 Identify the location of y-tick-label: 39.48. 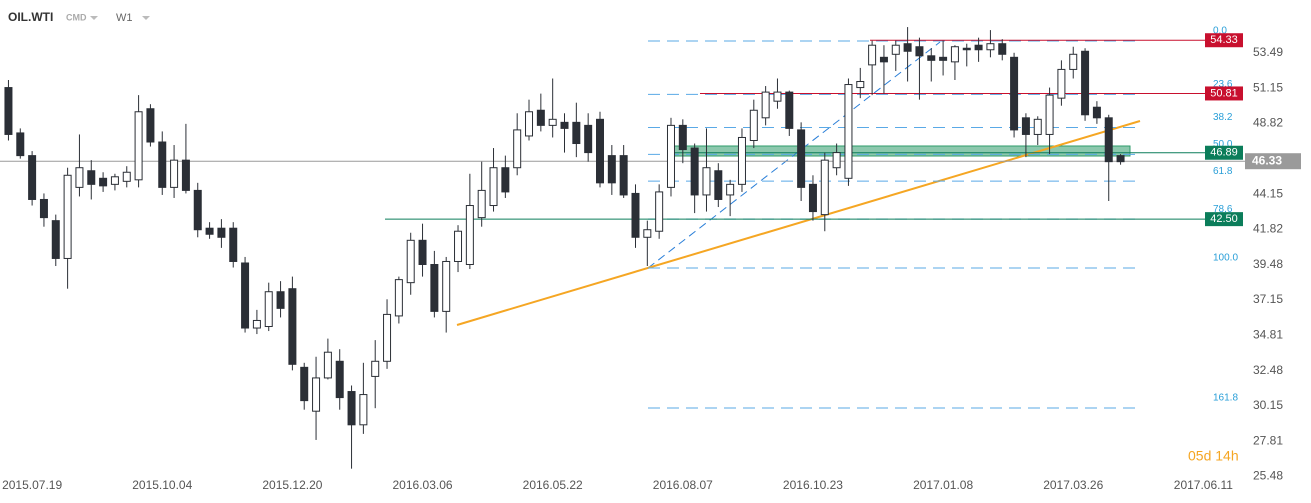
(1268, 264).